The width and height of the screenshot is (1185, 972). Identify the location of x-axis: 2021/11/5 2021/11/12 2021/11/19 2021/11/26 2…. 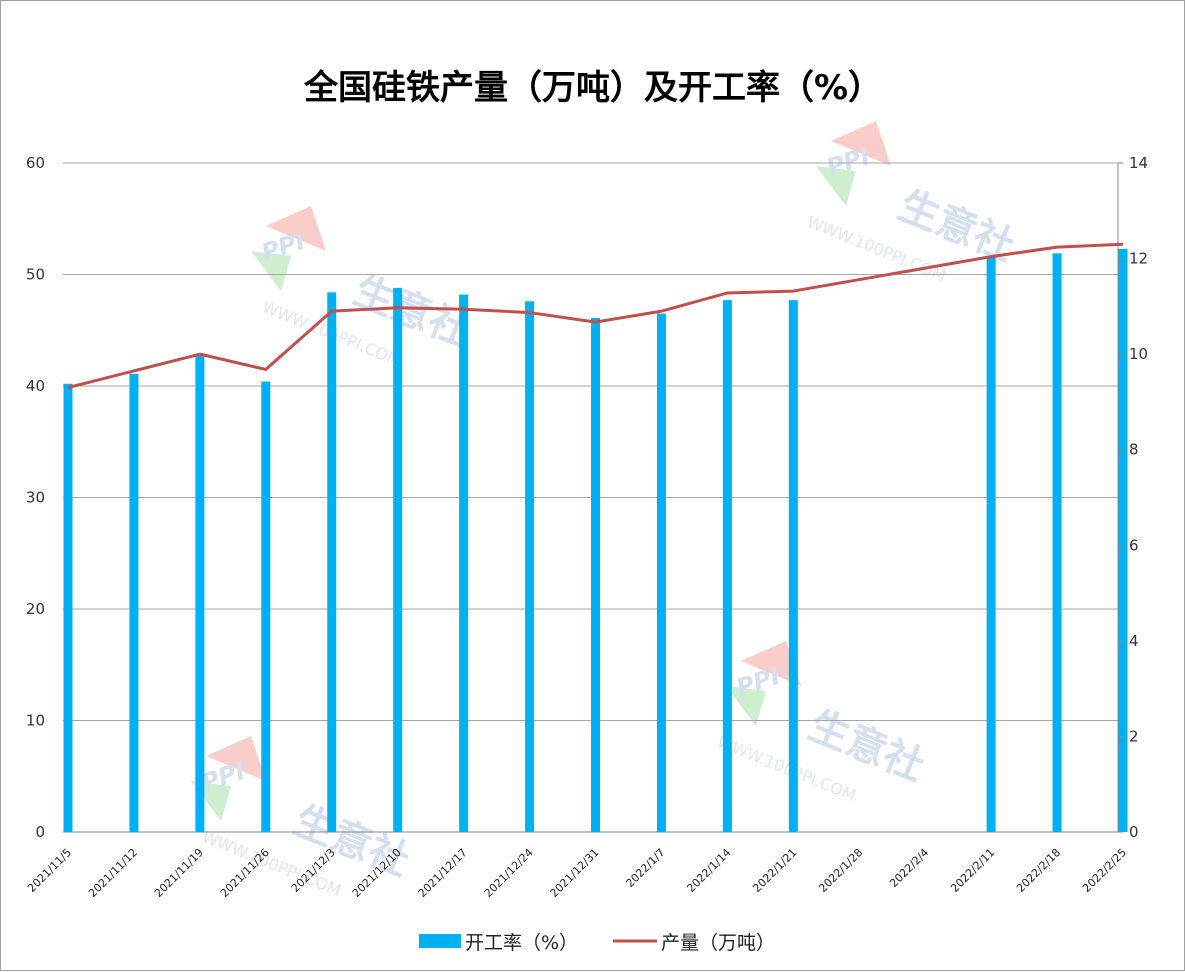
(577, 873).